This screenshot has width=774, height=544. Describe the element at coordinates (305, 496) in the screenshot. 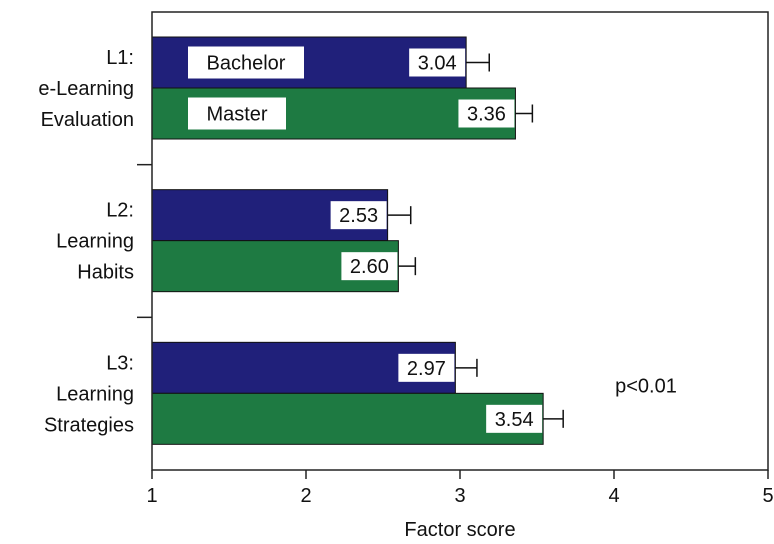

I see `x-tick-label: 2` at that location.